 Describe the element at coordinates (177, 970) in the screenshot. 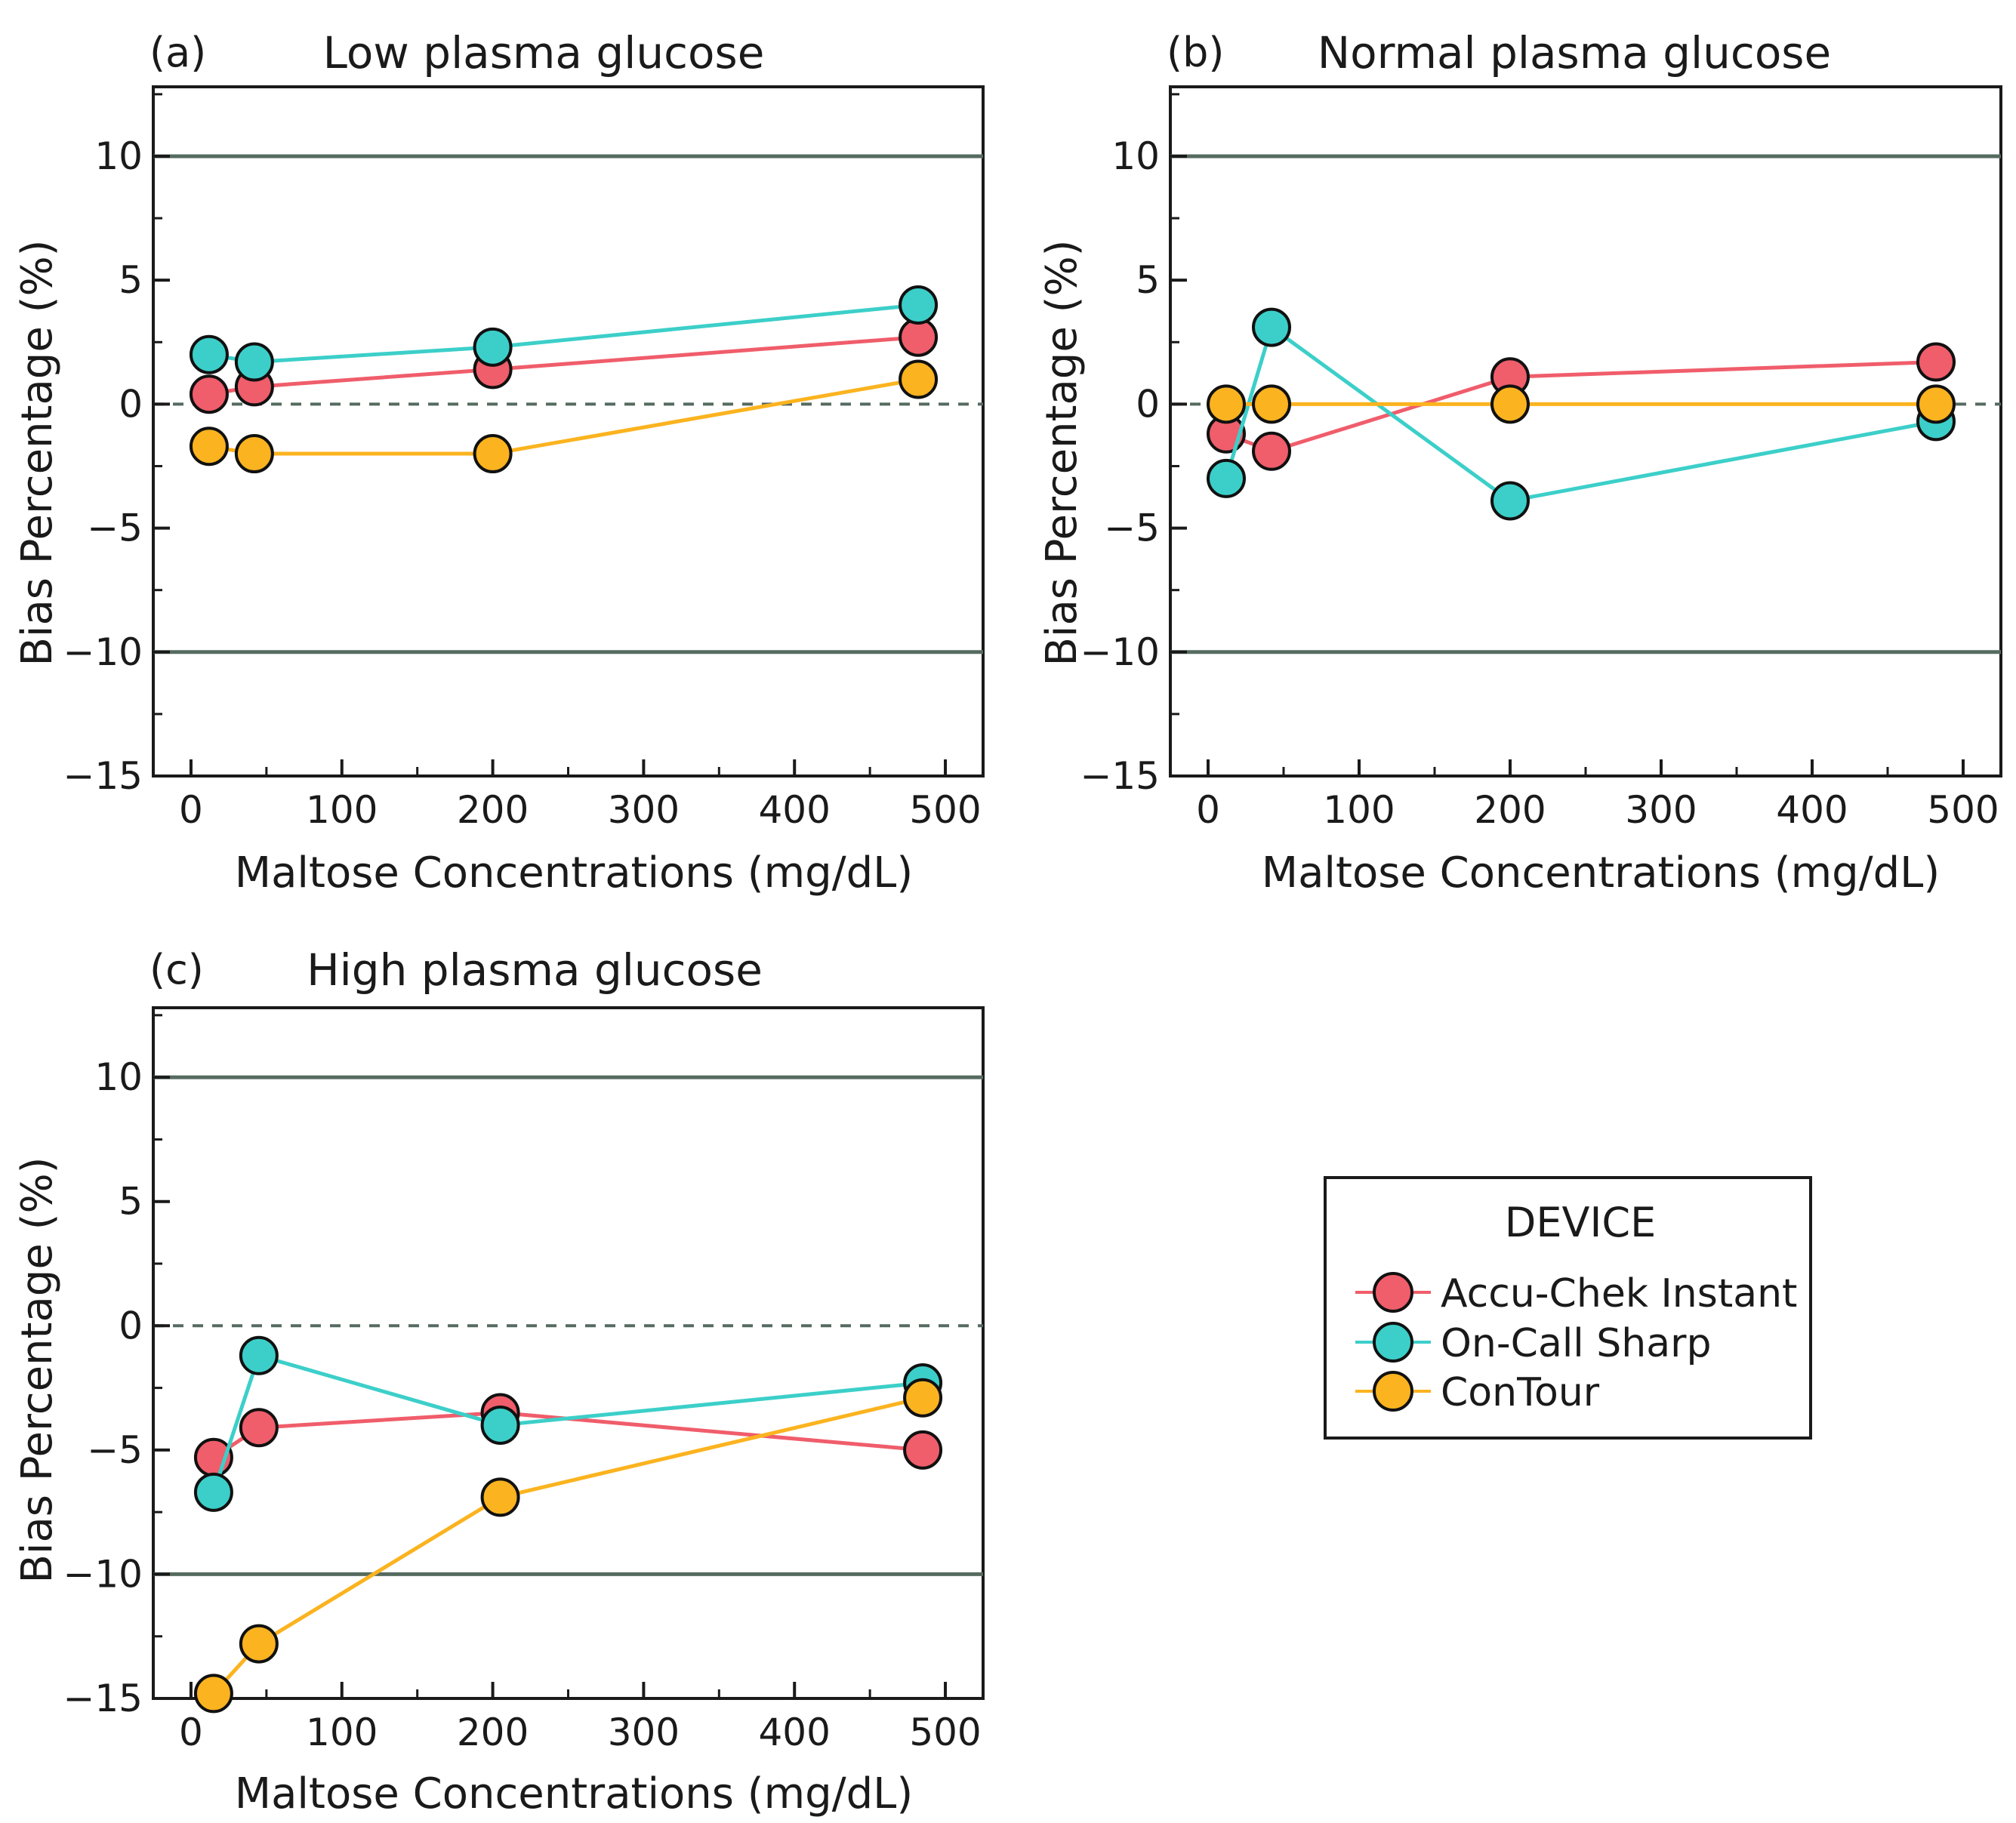

I see `panel-c-letter: (c)` at that location.